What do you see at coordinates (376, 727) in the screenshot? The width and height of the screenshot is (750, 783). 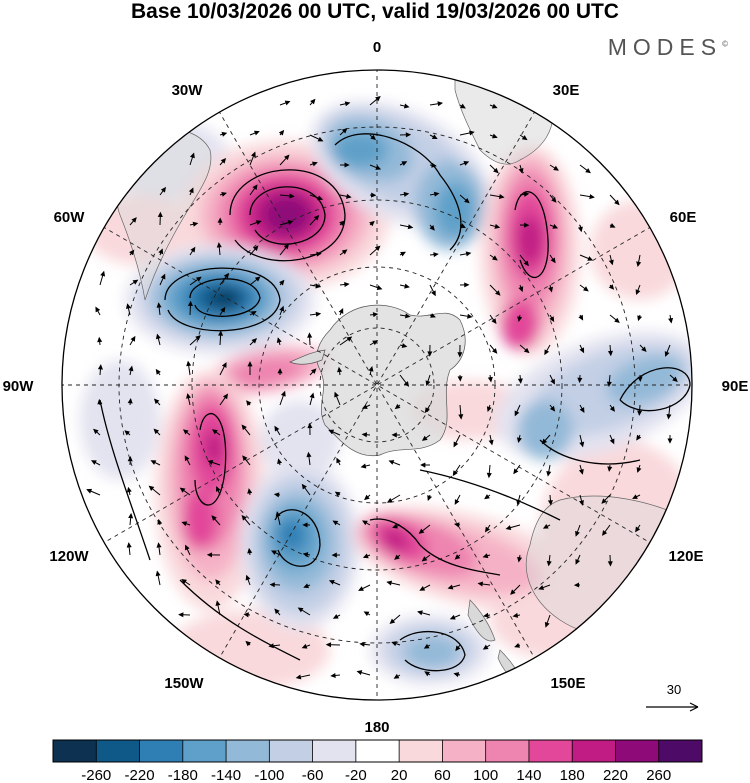 I see `longitude-label: 180` at bounding box center [376, 727].